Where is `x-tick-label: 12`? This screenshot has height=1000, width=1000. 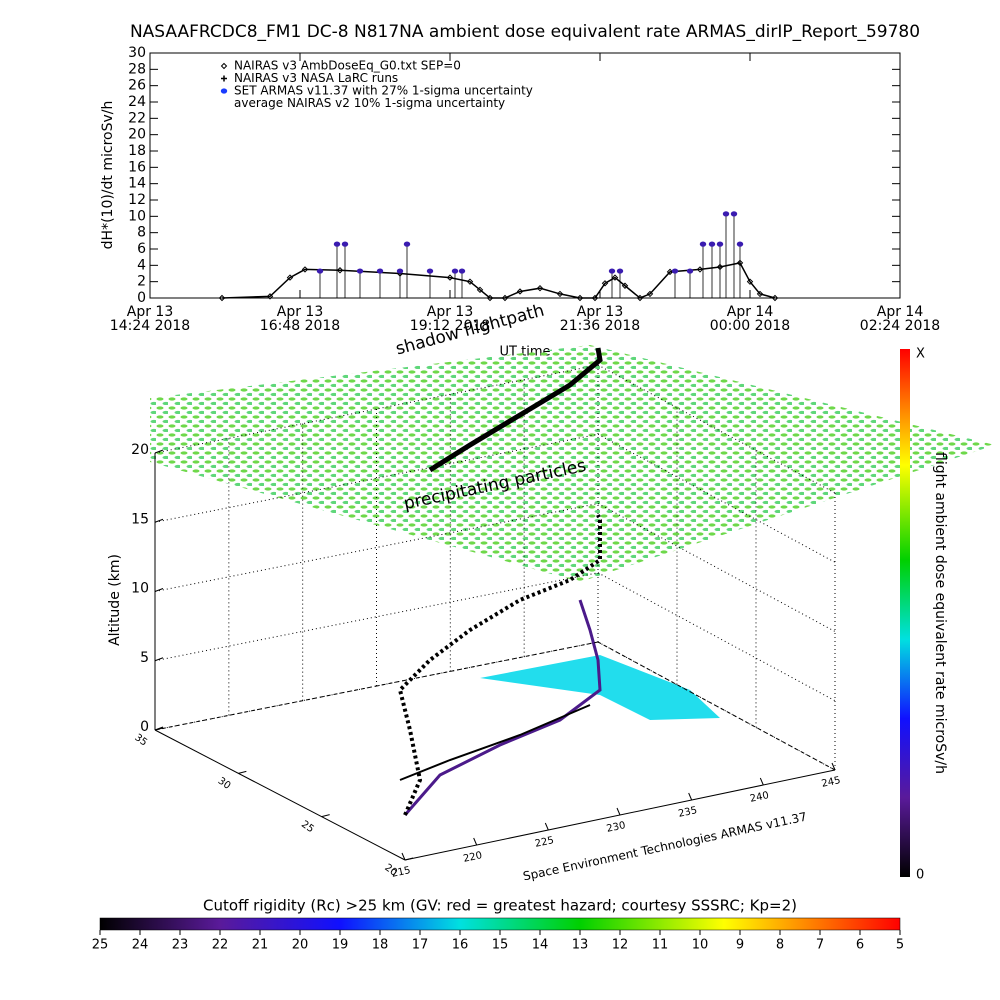
x-tick-label: 12 is located at coordinates (620, 945).